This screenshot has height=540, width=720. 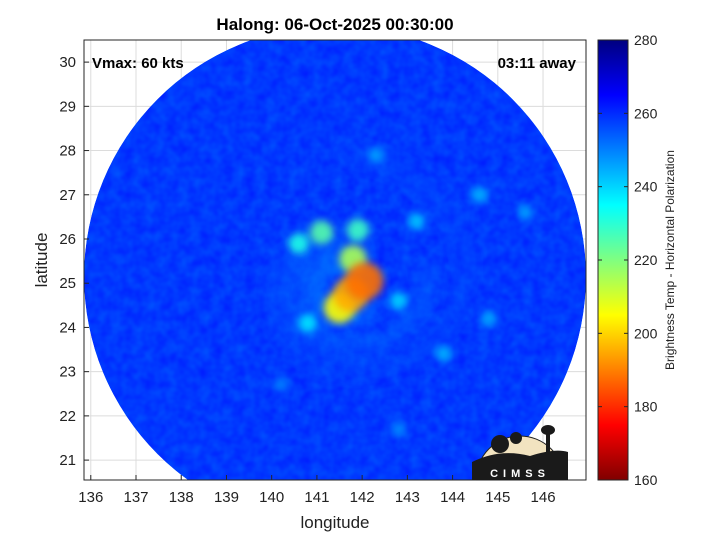 What do you see at coordinates (646, 40) in the screenshot?
I see `colorbar-tick-label: 280` at bounding box center [646, 40].